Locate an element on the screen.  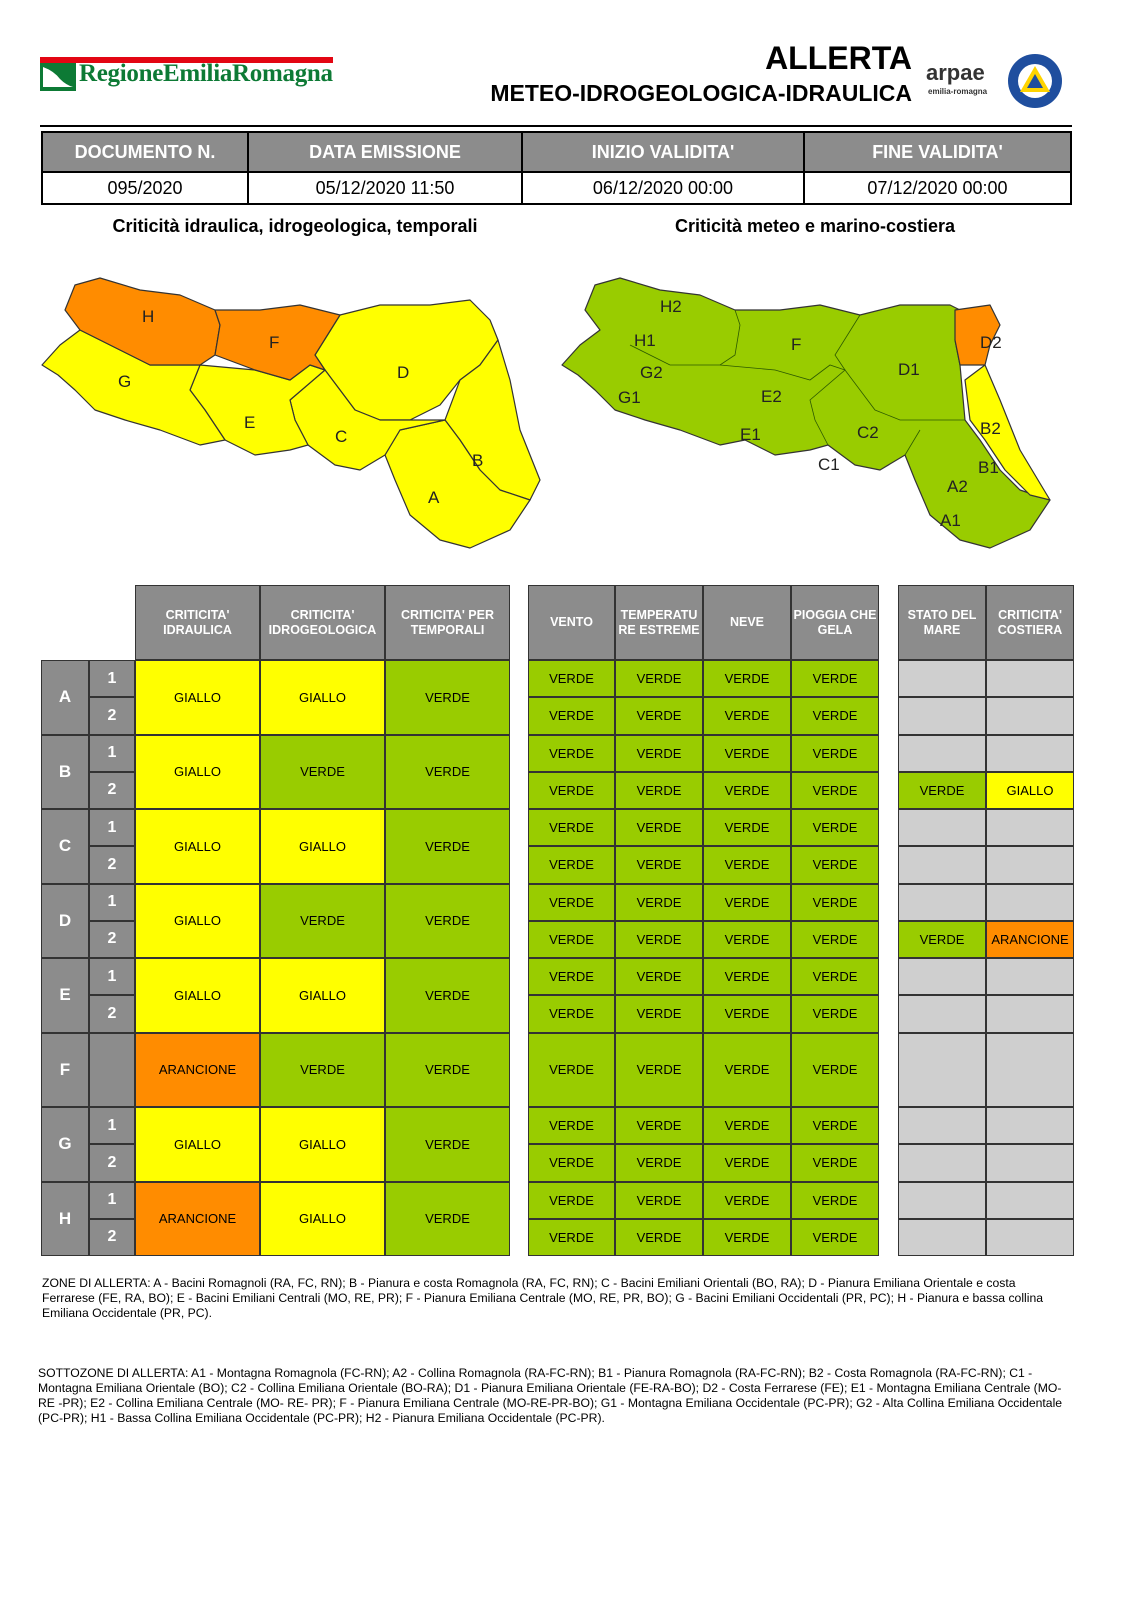
zone-label-a: A is located at coordinates (65, 697).